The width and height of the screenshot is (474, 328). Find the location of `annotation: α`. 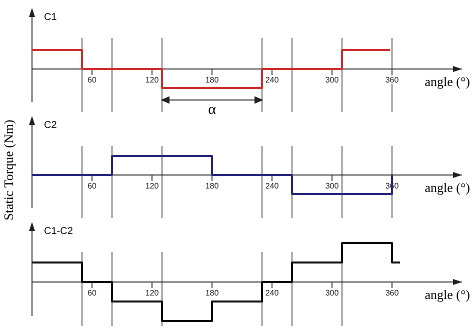

annotation: α is located at coordinates (212, 110).